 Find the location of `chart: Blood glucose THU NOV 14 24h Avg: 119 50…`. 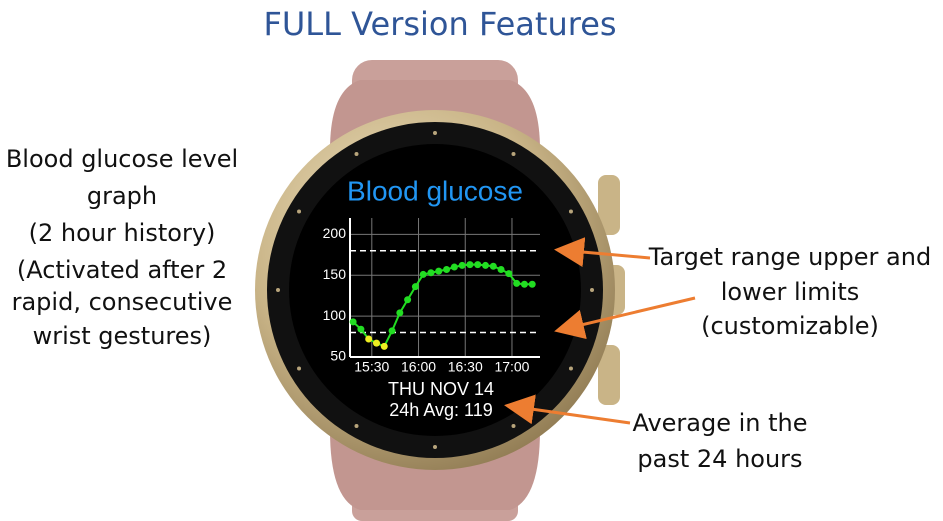

chart: Blood glucose THU NOV 14 24h Avg: 119 50… is located at coordinates (431, 297).